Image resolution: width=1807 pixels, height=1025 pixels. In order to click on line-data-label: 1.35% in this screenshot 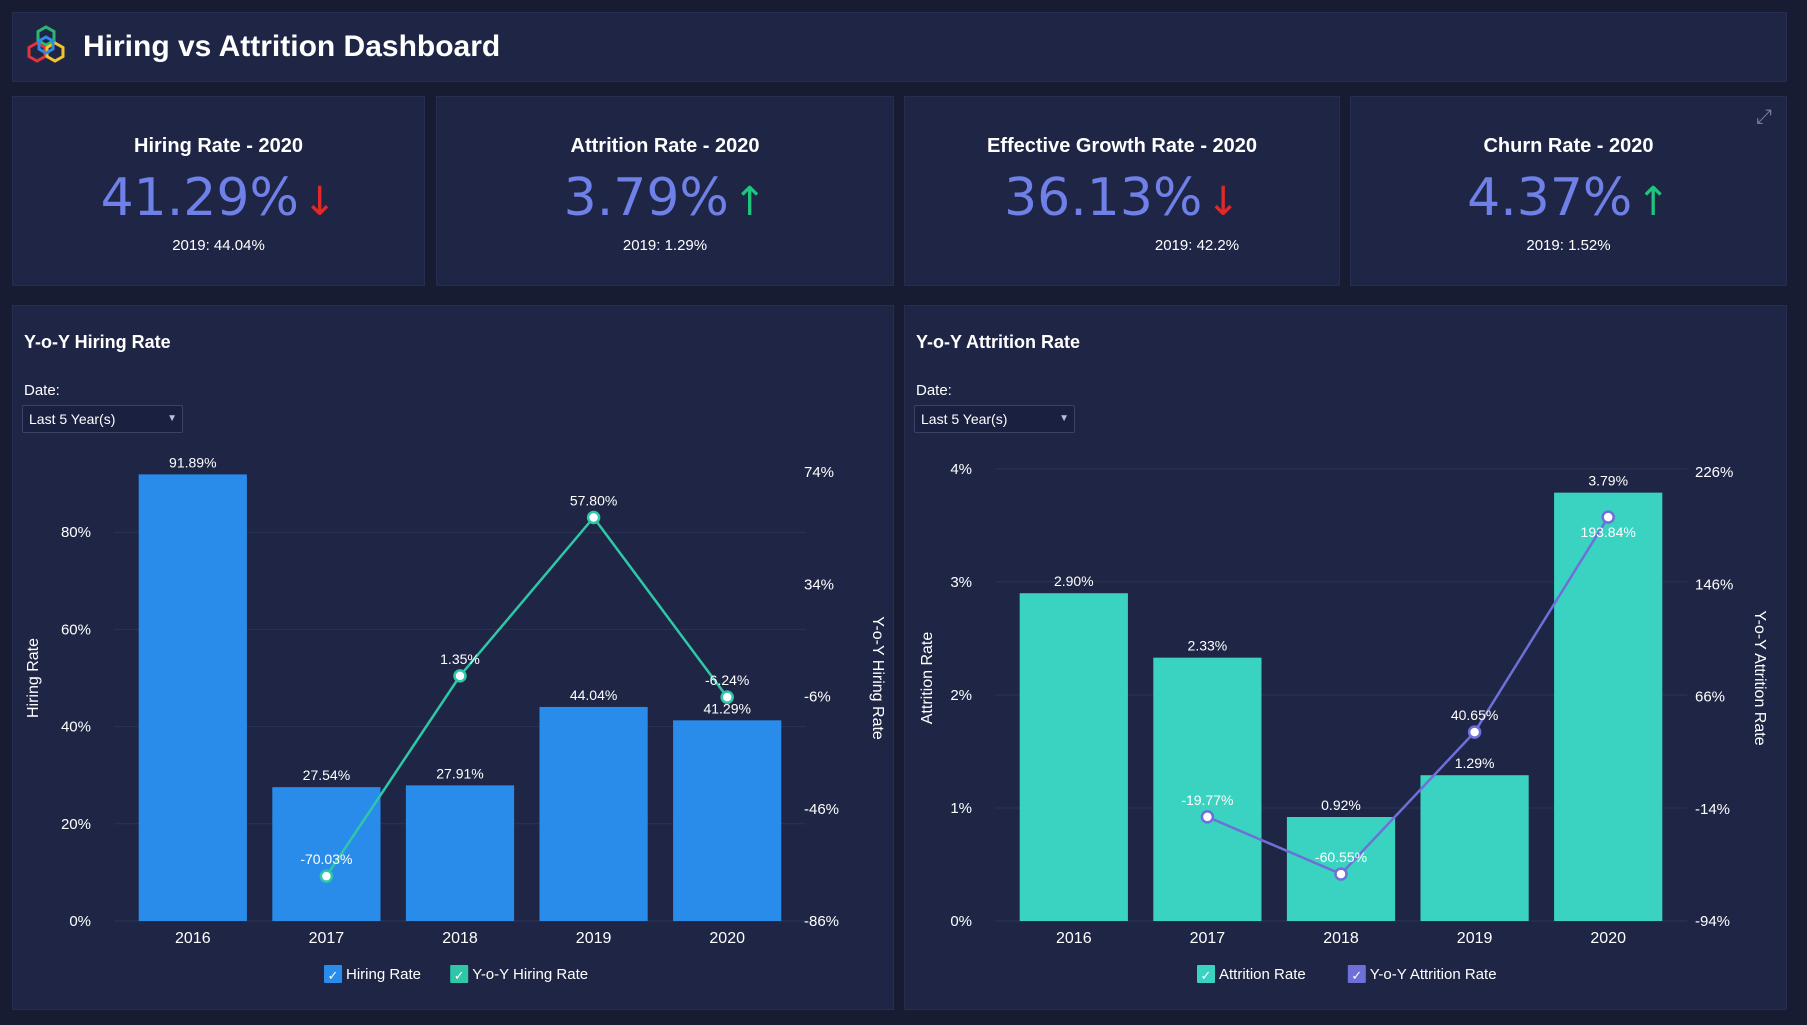, I will do `click(460, 659)`.